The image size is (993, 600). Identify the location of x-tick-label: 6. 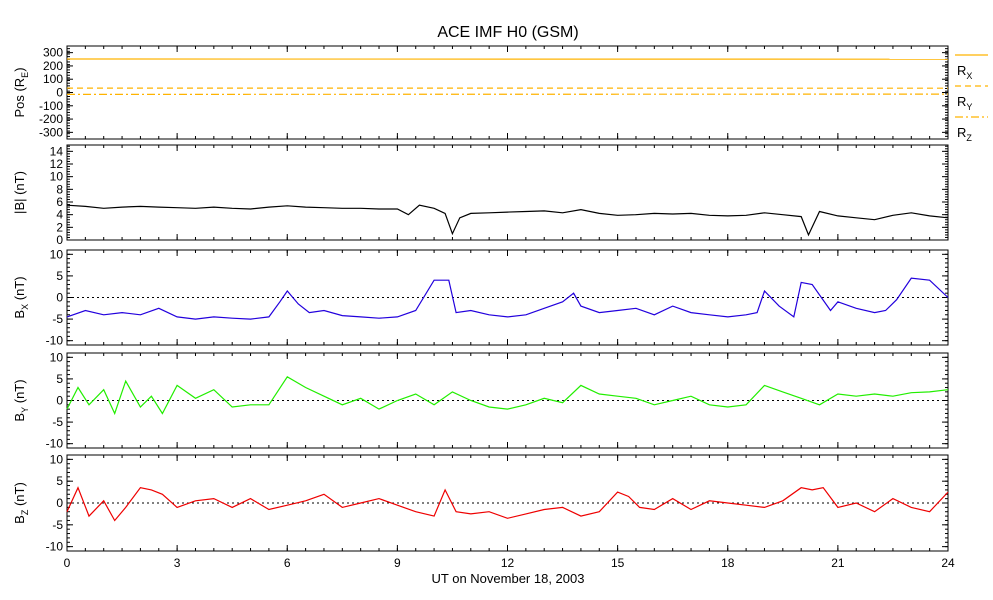
(287, 563).